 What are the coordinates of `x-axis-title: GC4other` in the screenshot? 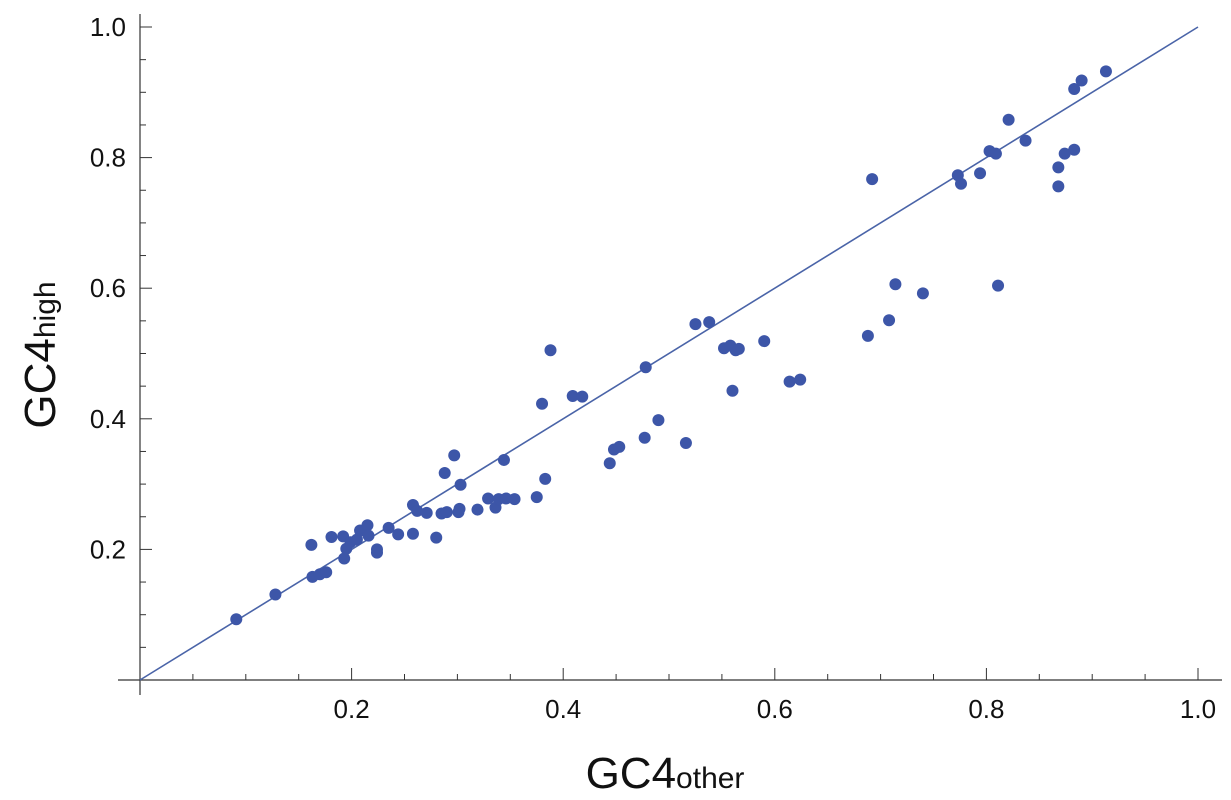 It's located at (665, 773).